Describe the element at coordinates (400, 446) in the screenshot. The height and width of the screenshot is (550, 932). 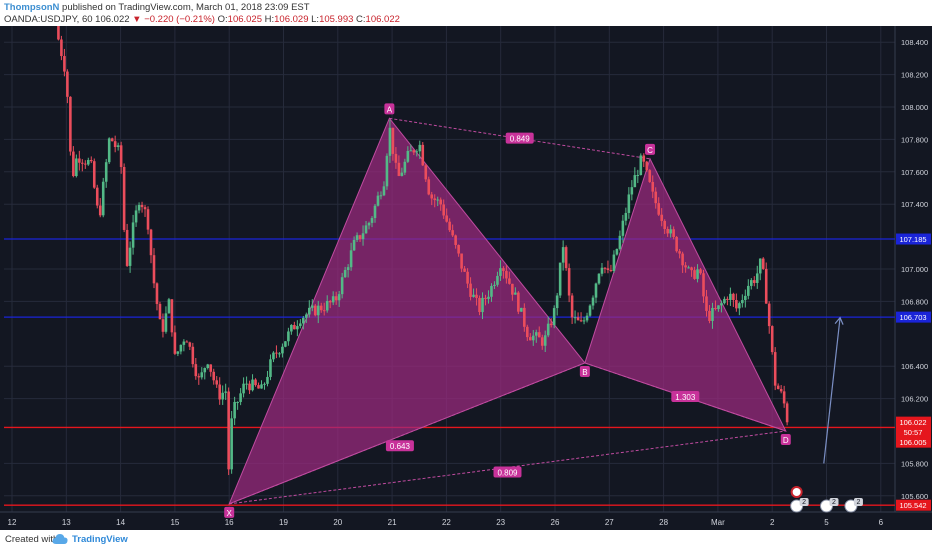
I see `ratio-label: 0.643` at that location.